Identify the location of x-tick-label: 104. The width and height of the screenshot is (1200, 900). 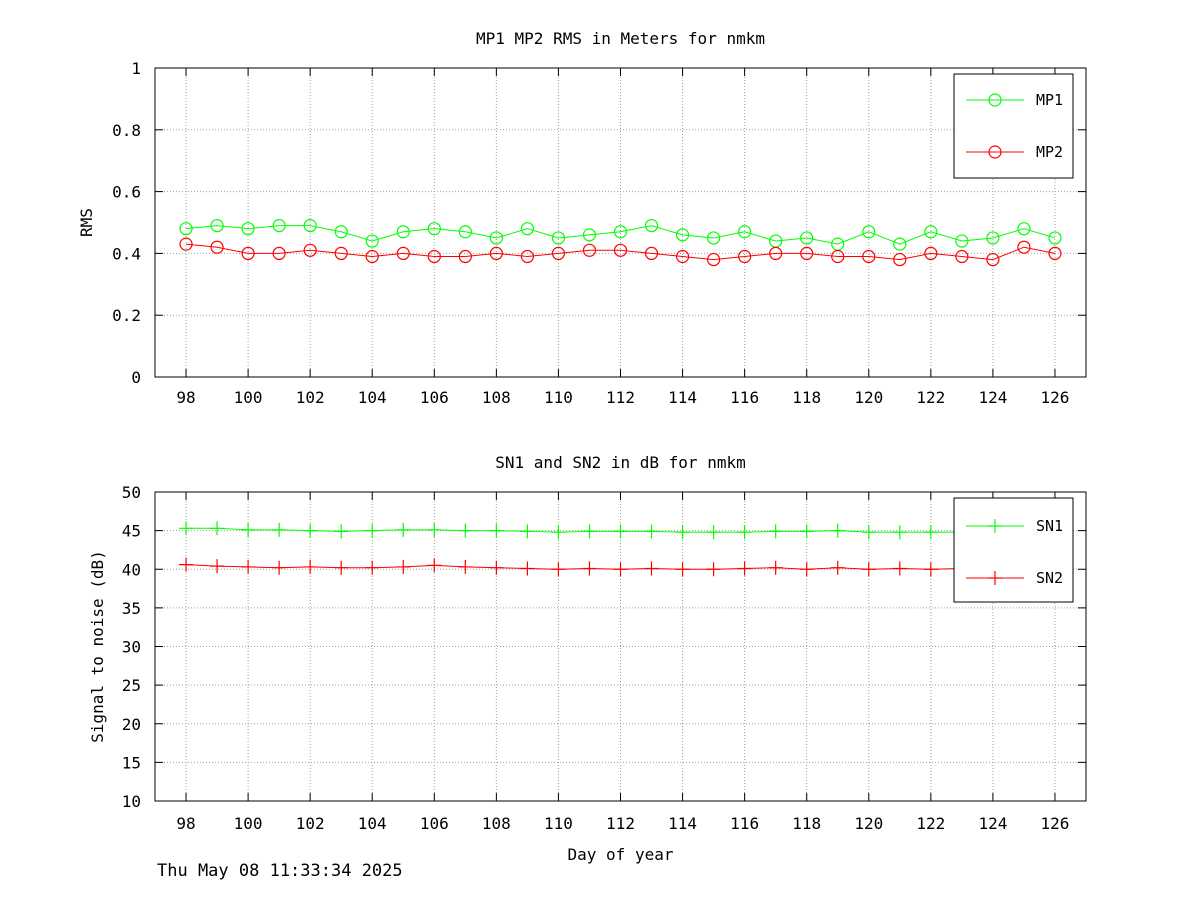
(372, 397).